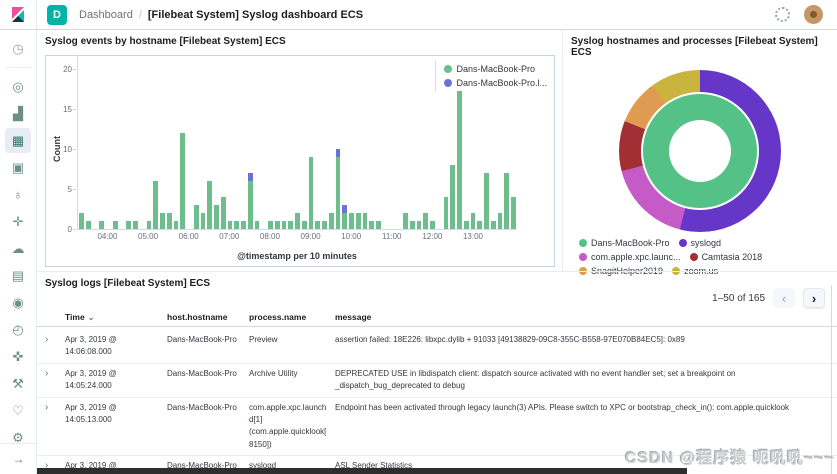 The height and width of the screenshot is (474, 837). I want to click on donut-chart, so click(700, 151).